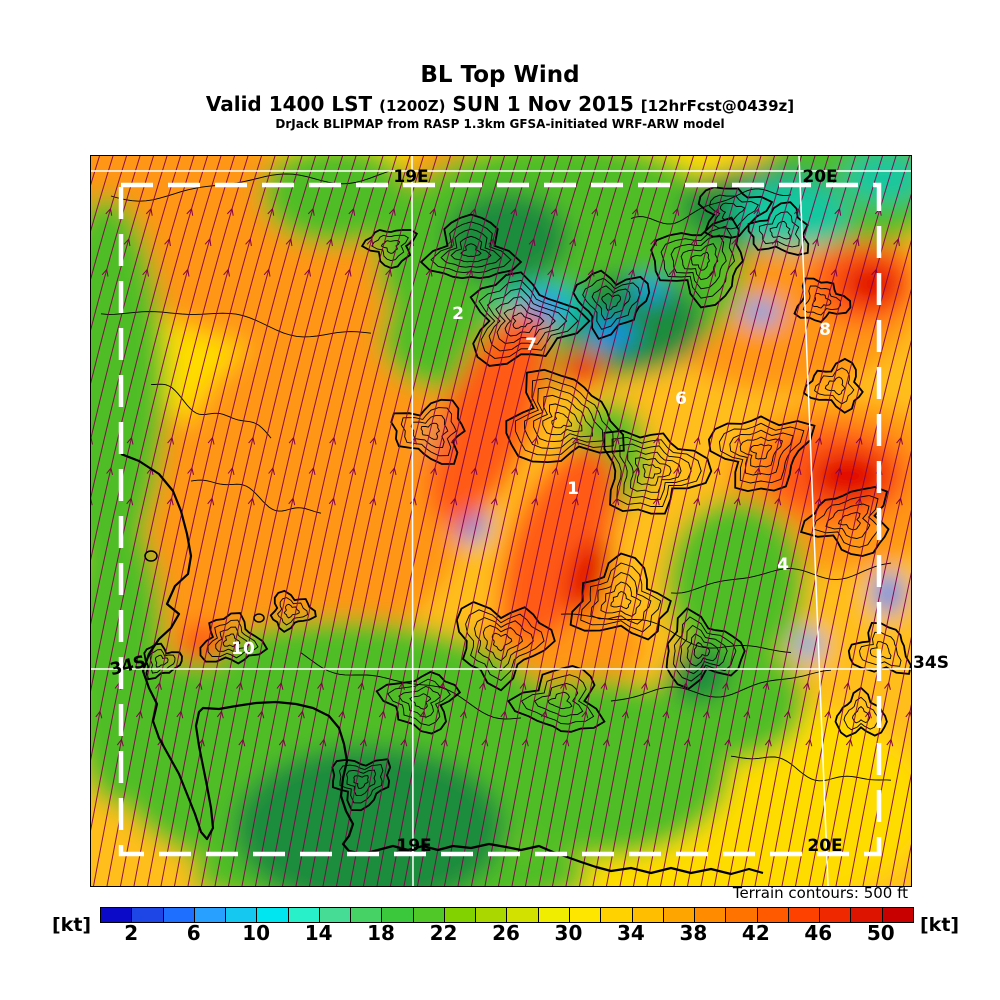  What do you see at coordinates (443, 933) in the screenshot?
I see `colorbar-tick: 22` at bounding box center [443, 933].